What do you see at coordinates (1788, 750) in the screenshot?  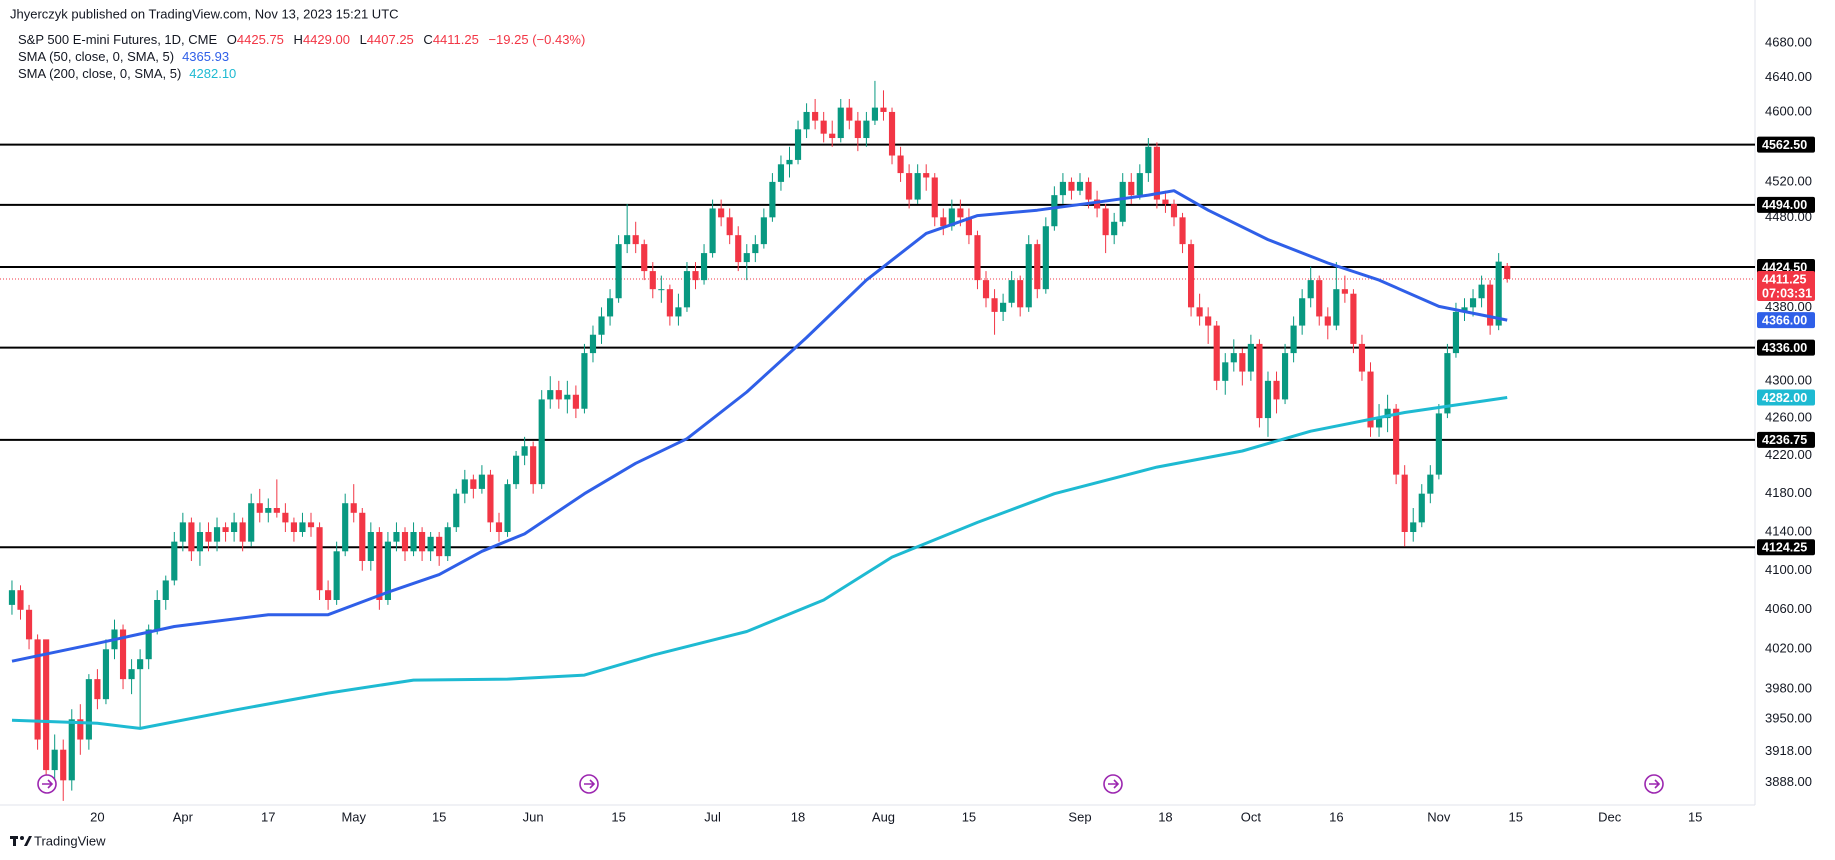 I see `y-tick-label: 3918.00` at bounding box center [1788, 750].